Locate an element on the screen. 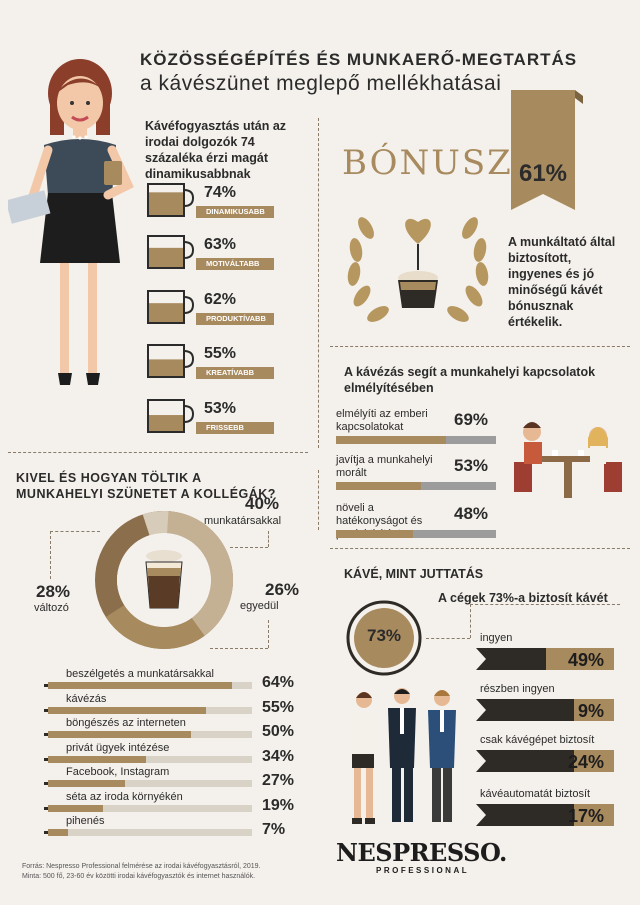 Image resolution: width=640 pixels, height=905 pixels. activity-label: beszélgetés a munkatársakkal is located at coordinates (140, 674).